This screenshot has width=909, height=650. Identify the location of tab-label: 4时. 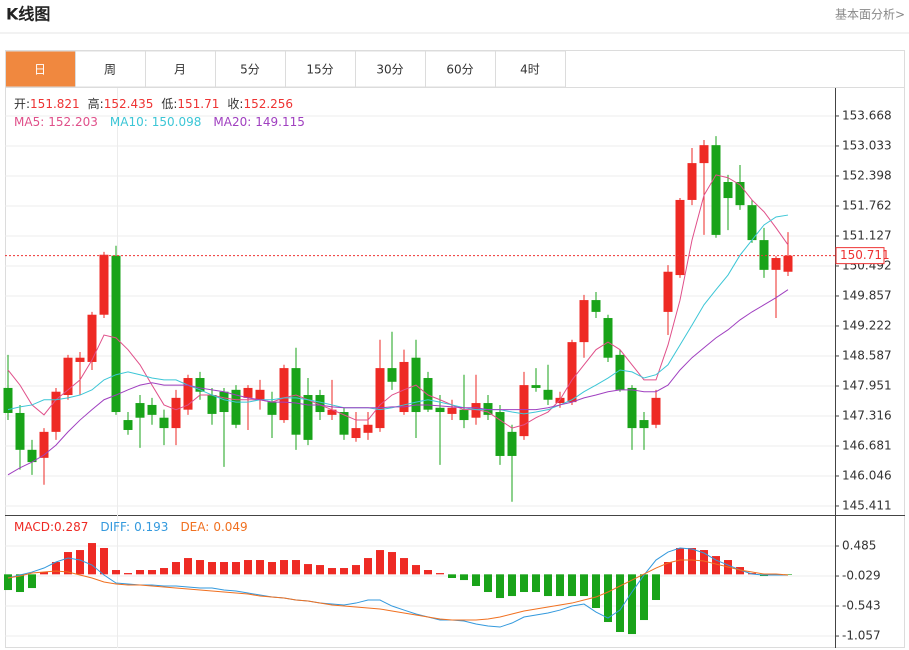
(530, 70).